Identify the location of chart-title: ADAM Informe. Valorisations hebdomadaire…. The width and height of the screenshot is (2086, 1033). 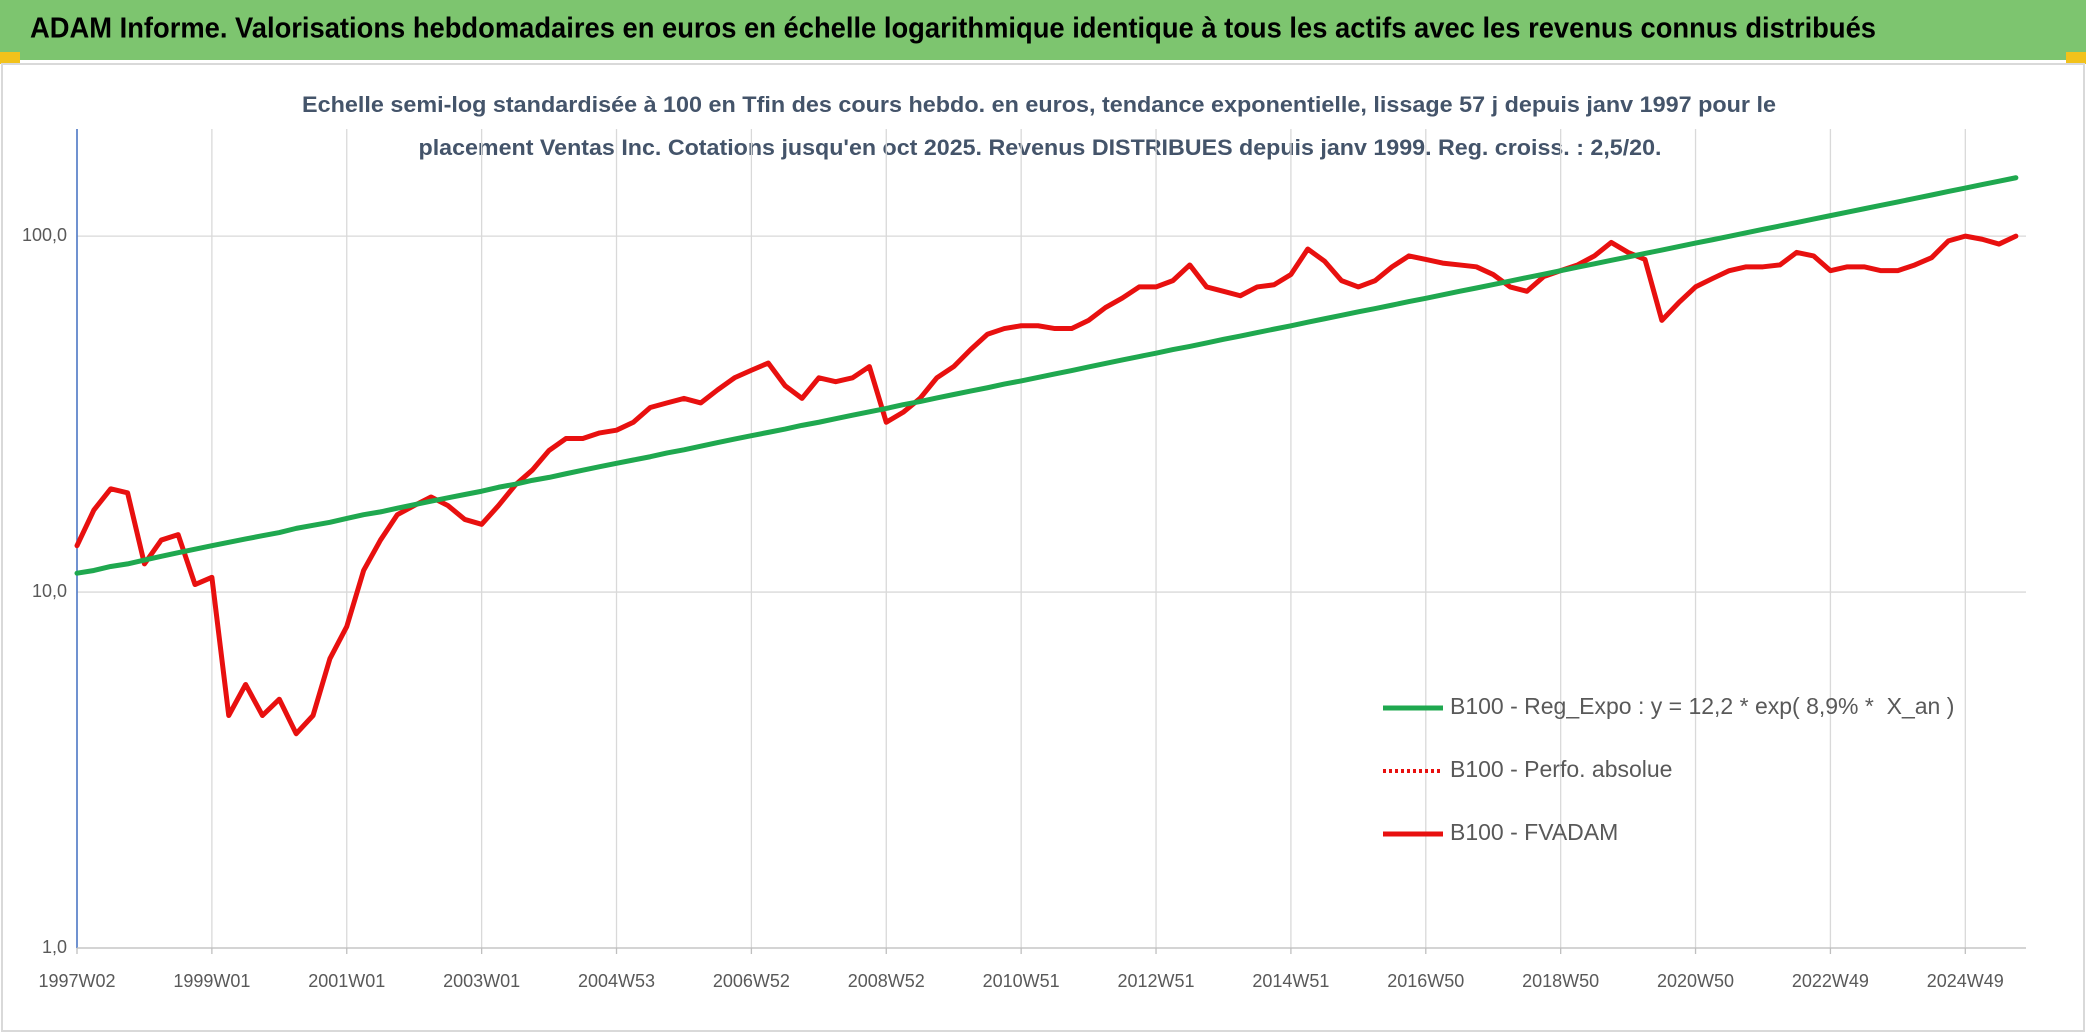
(953, 29).